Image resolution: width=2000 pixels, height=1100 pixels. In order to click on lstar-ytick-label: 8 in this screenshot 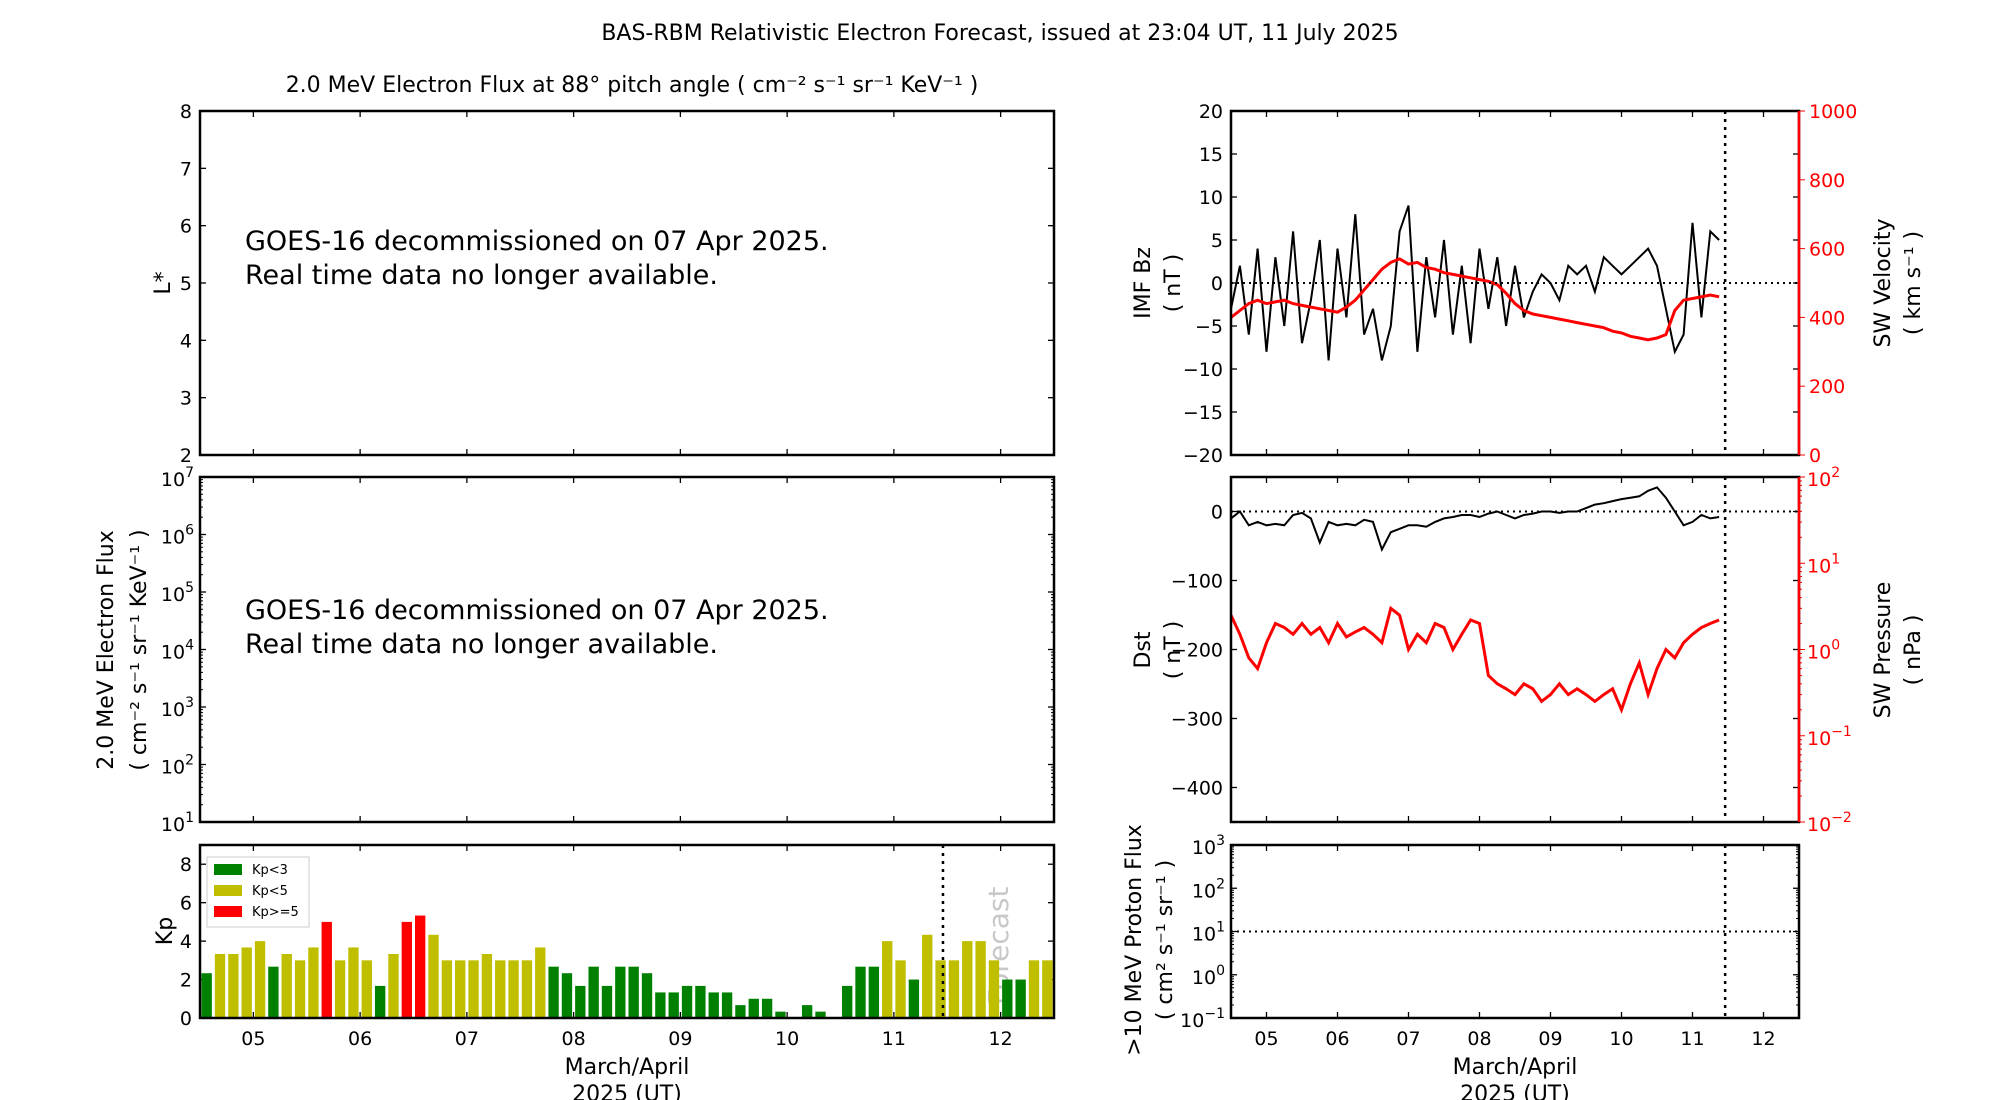, I will do `click(186, 112)`.